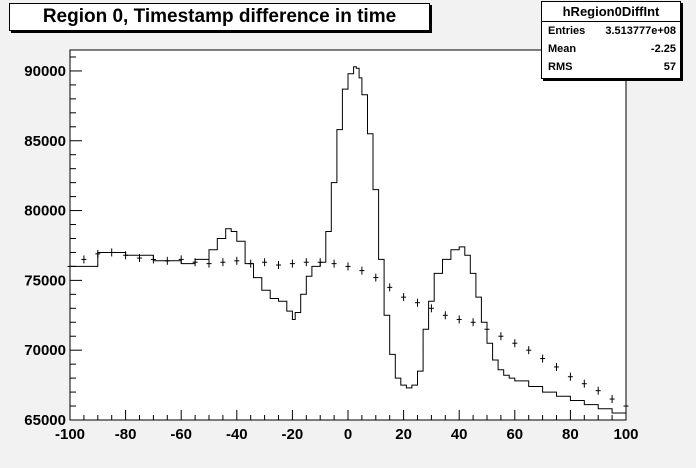  What do you see at coordinates (562, 49) in the screenshot?
I see `stats-label-mean: Mean` at bounding box center [562, 49].